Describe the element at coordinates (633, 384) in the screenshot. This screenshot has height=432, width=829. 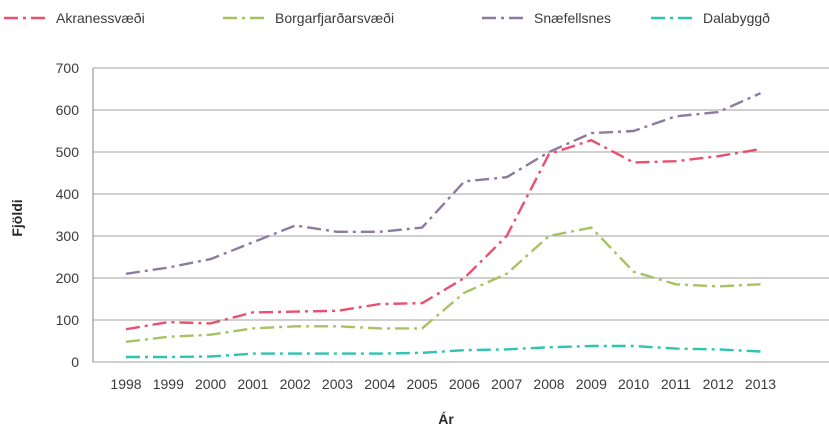
I see `x-tick-label: 2010` at that location.